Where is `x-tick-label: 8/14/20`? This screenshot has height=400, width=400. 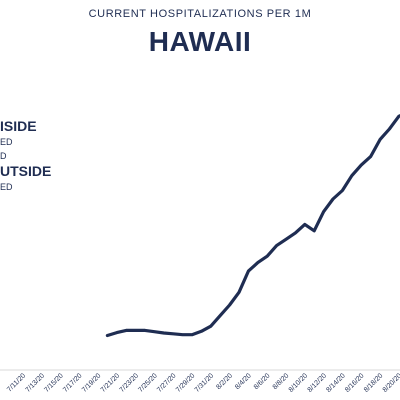
x-tick-label: 8/14/20 is located at coordinates (336, 383).